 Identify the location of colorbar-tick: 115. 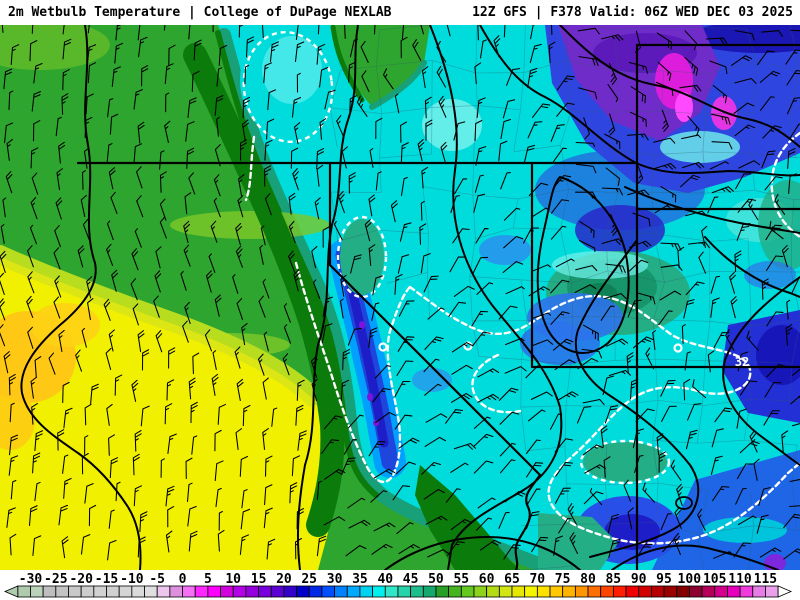
(765, 579).